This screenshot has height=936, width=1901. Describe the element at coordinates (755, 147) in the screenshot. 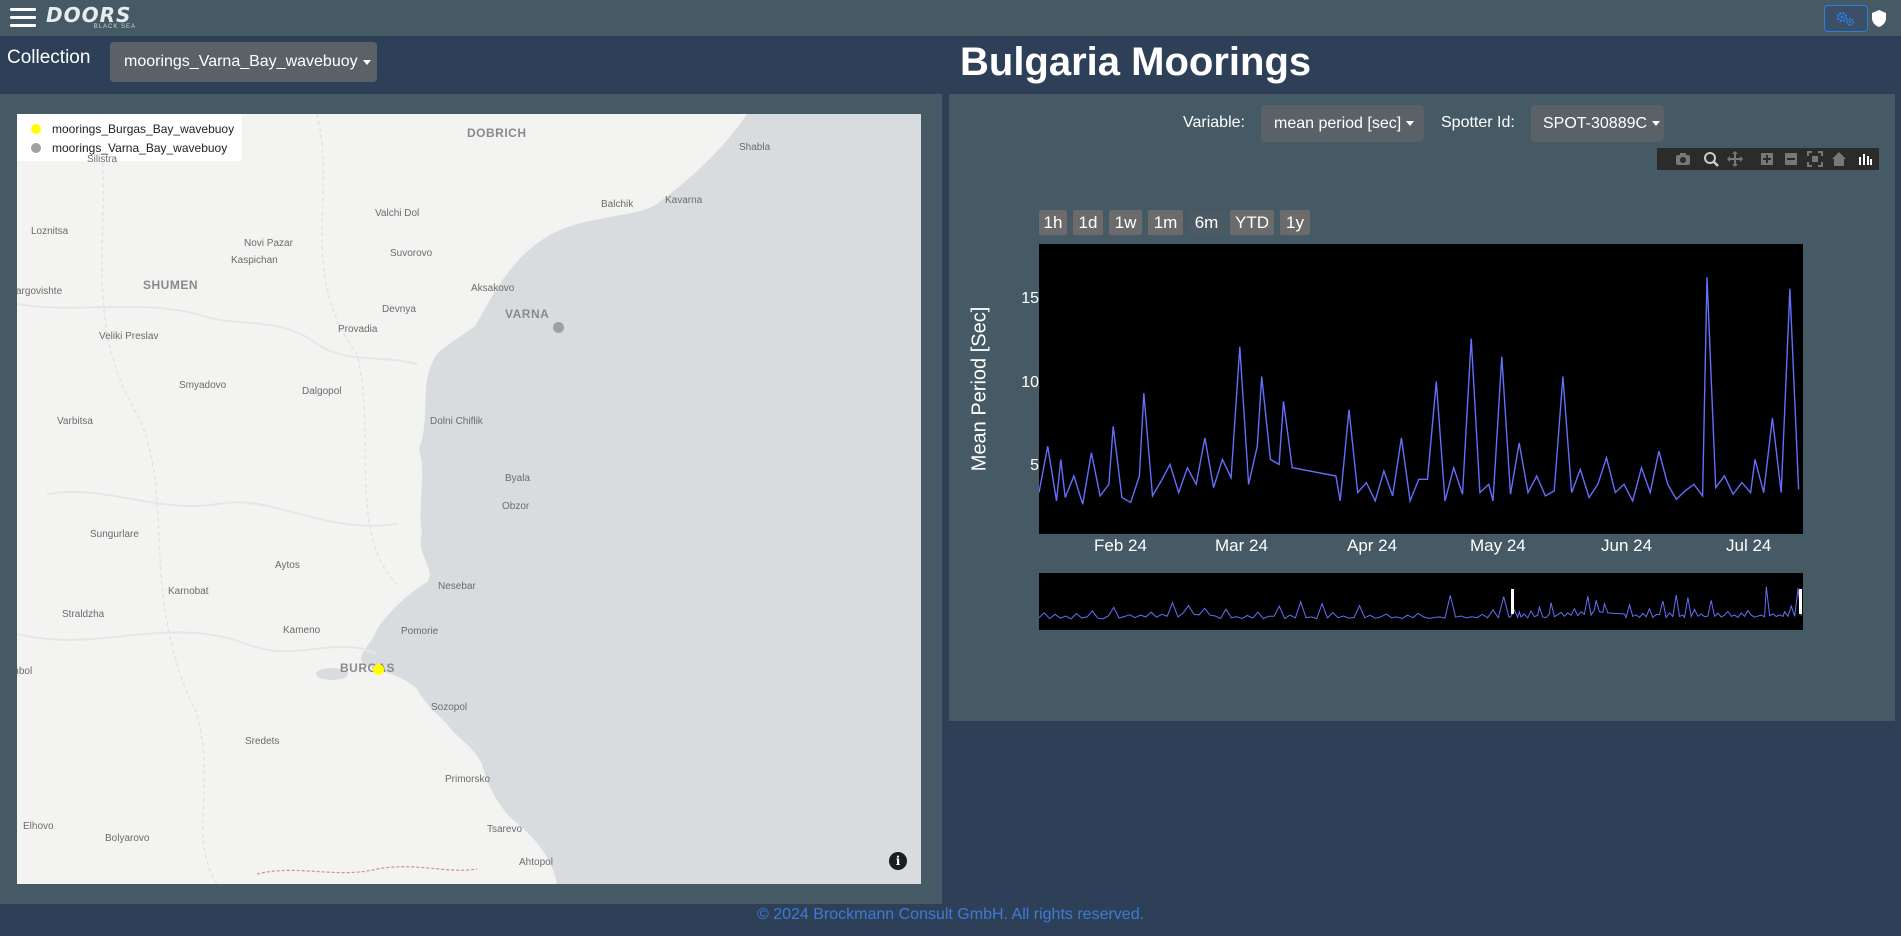

I see `city-label: Shabla` at that location.